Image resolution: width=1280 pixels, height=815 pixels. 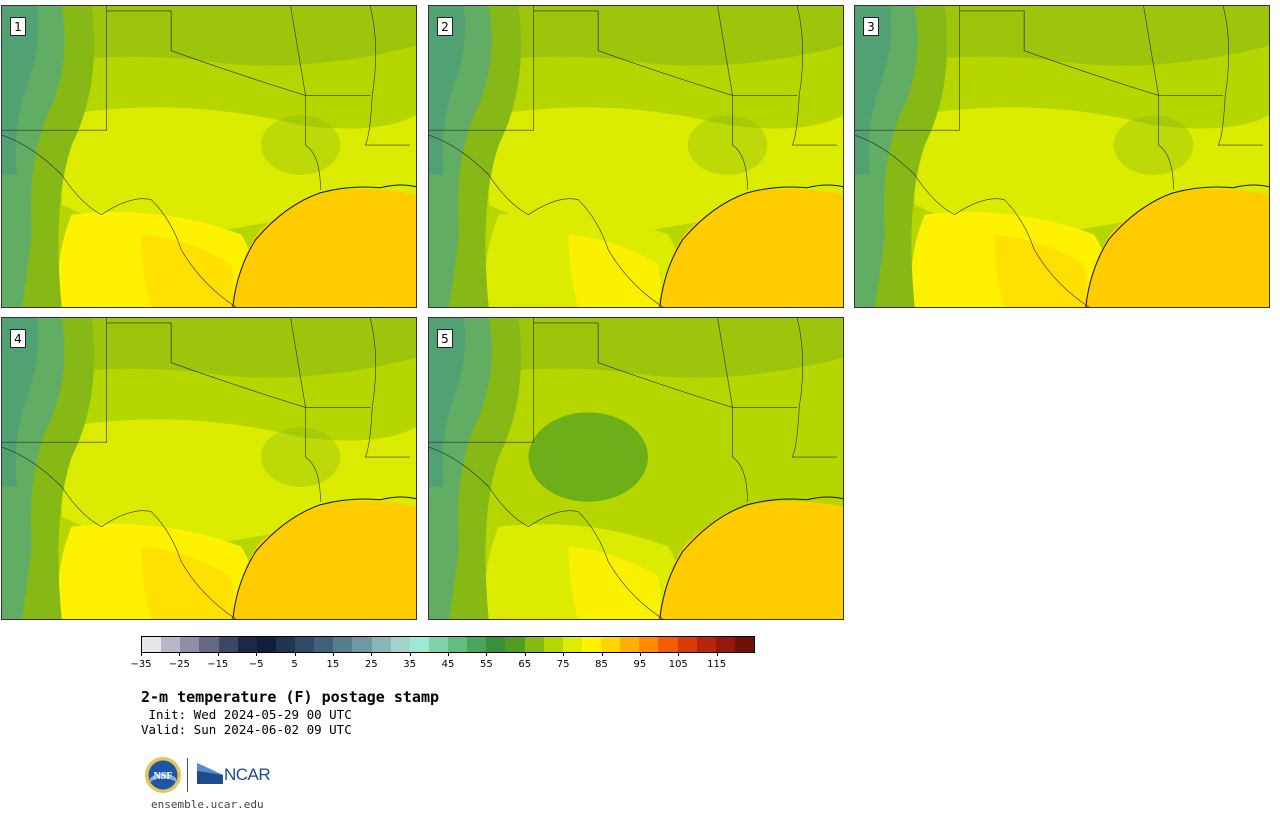 What do you see at coordinates (179, 664) in the screenshot?
I see `colorbar-tick-label: −25` at bounding box center [179, 664].